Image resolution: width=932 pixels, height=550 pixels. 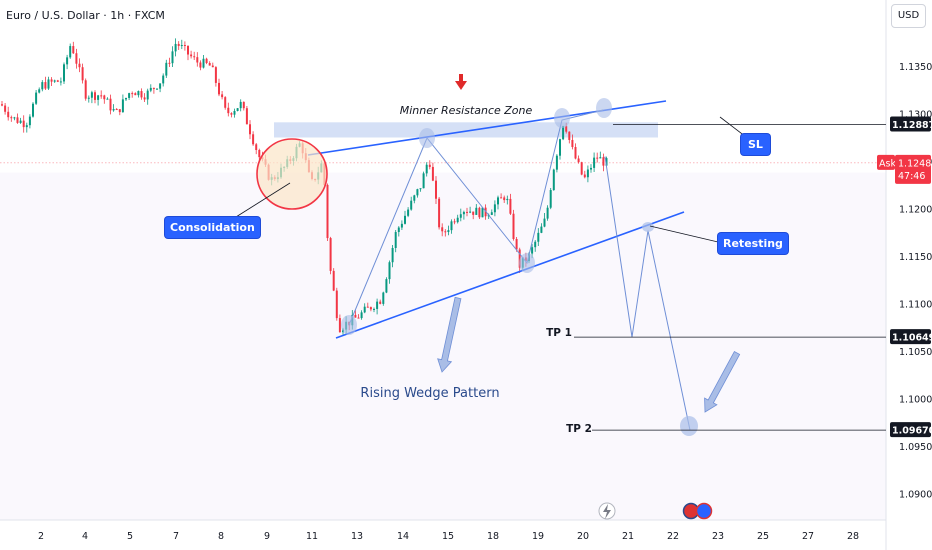 I want to click on x-tick-label: 8, so click(x=221, y=536).